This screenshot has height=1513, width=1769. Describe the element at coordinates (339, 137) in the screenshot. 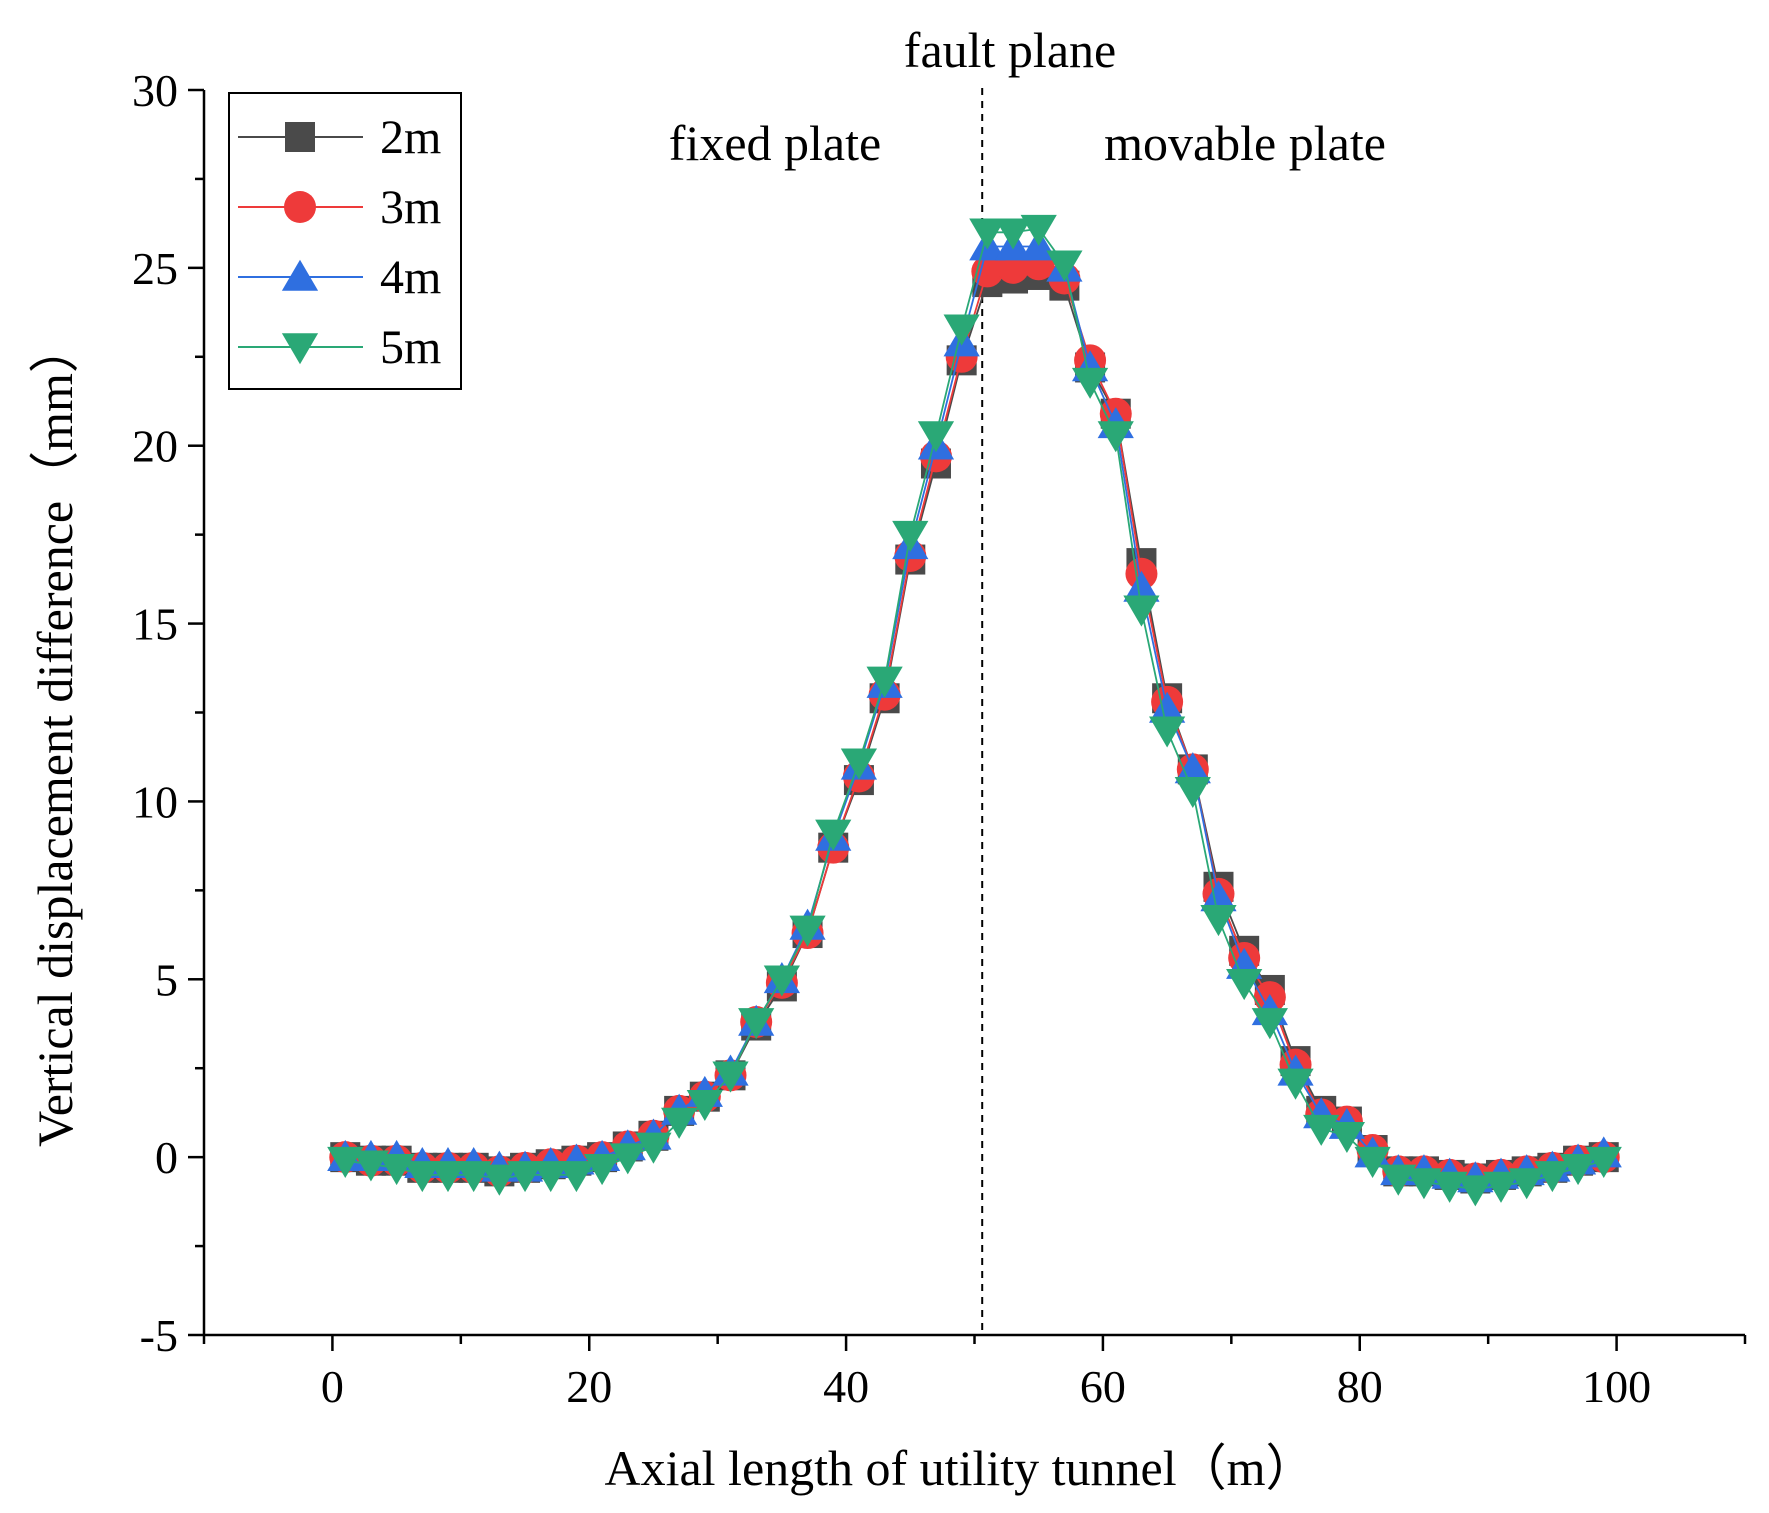

I see `legend-item-2m: 2m` at that location.